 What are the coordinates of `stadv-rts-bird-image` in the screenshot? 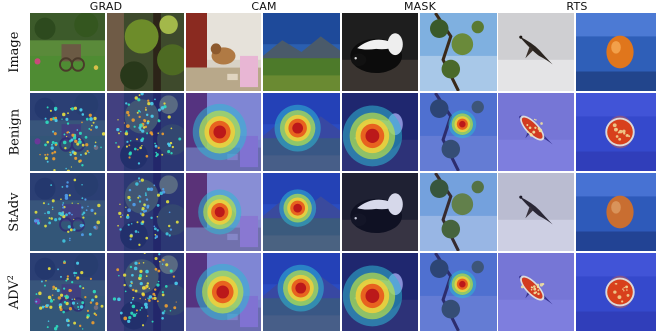 It's located at (536, 212).